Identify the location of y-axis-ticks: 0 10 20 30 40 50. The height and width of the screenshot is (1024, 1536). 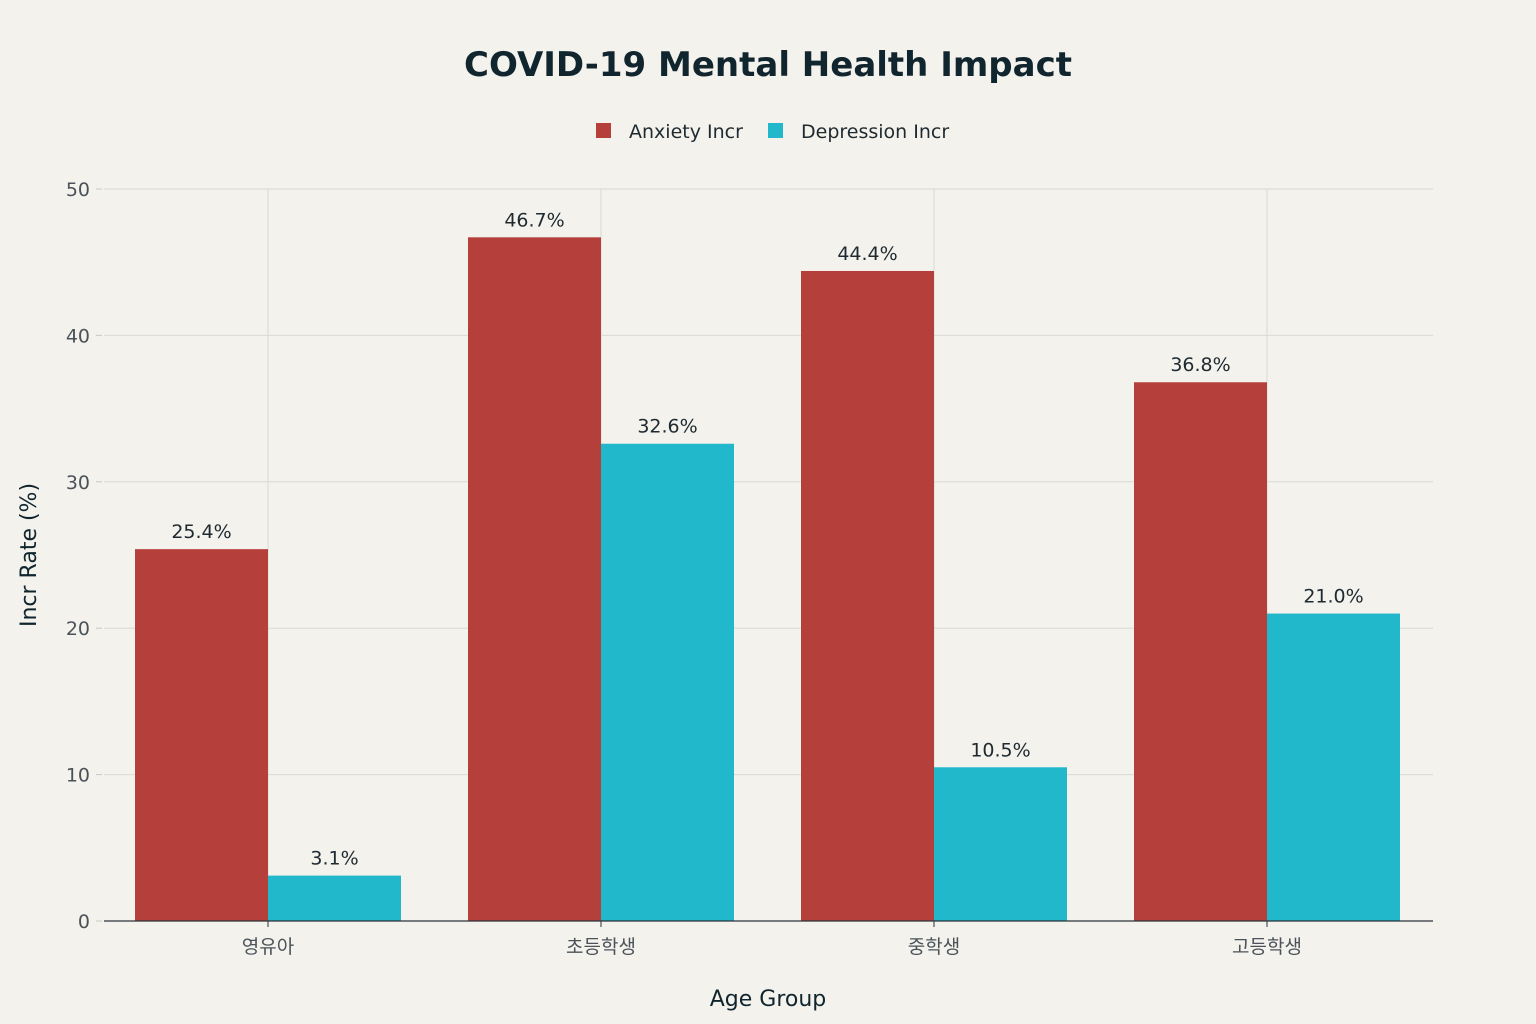
(84, 556).